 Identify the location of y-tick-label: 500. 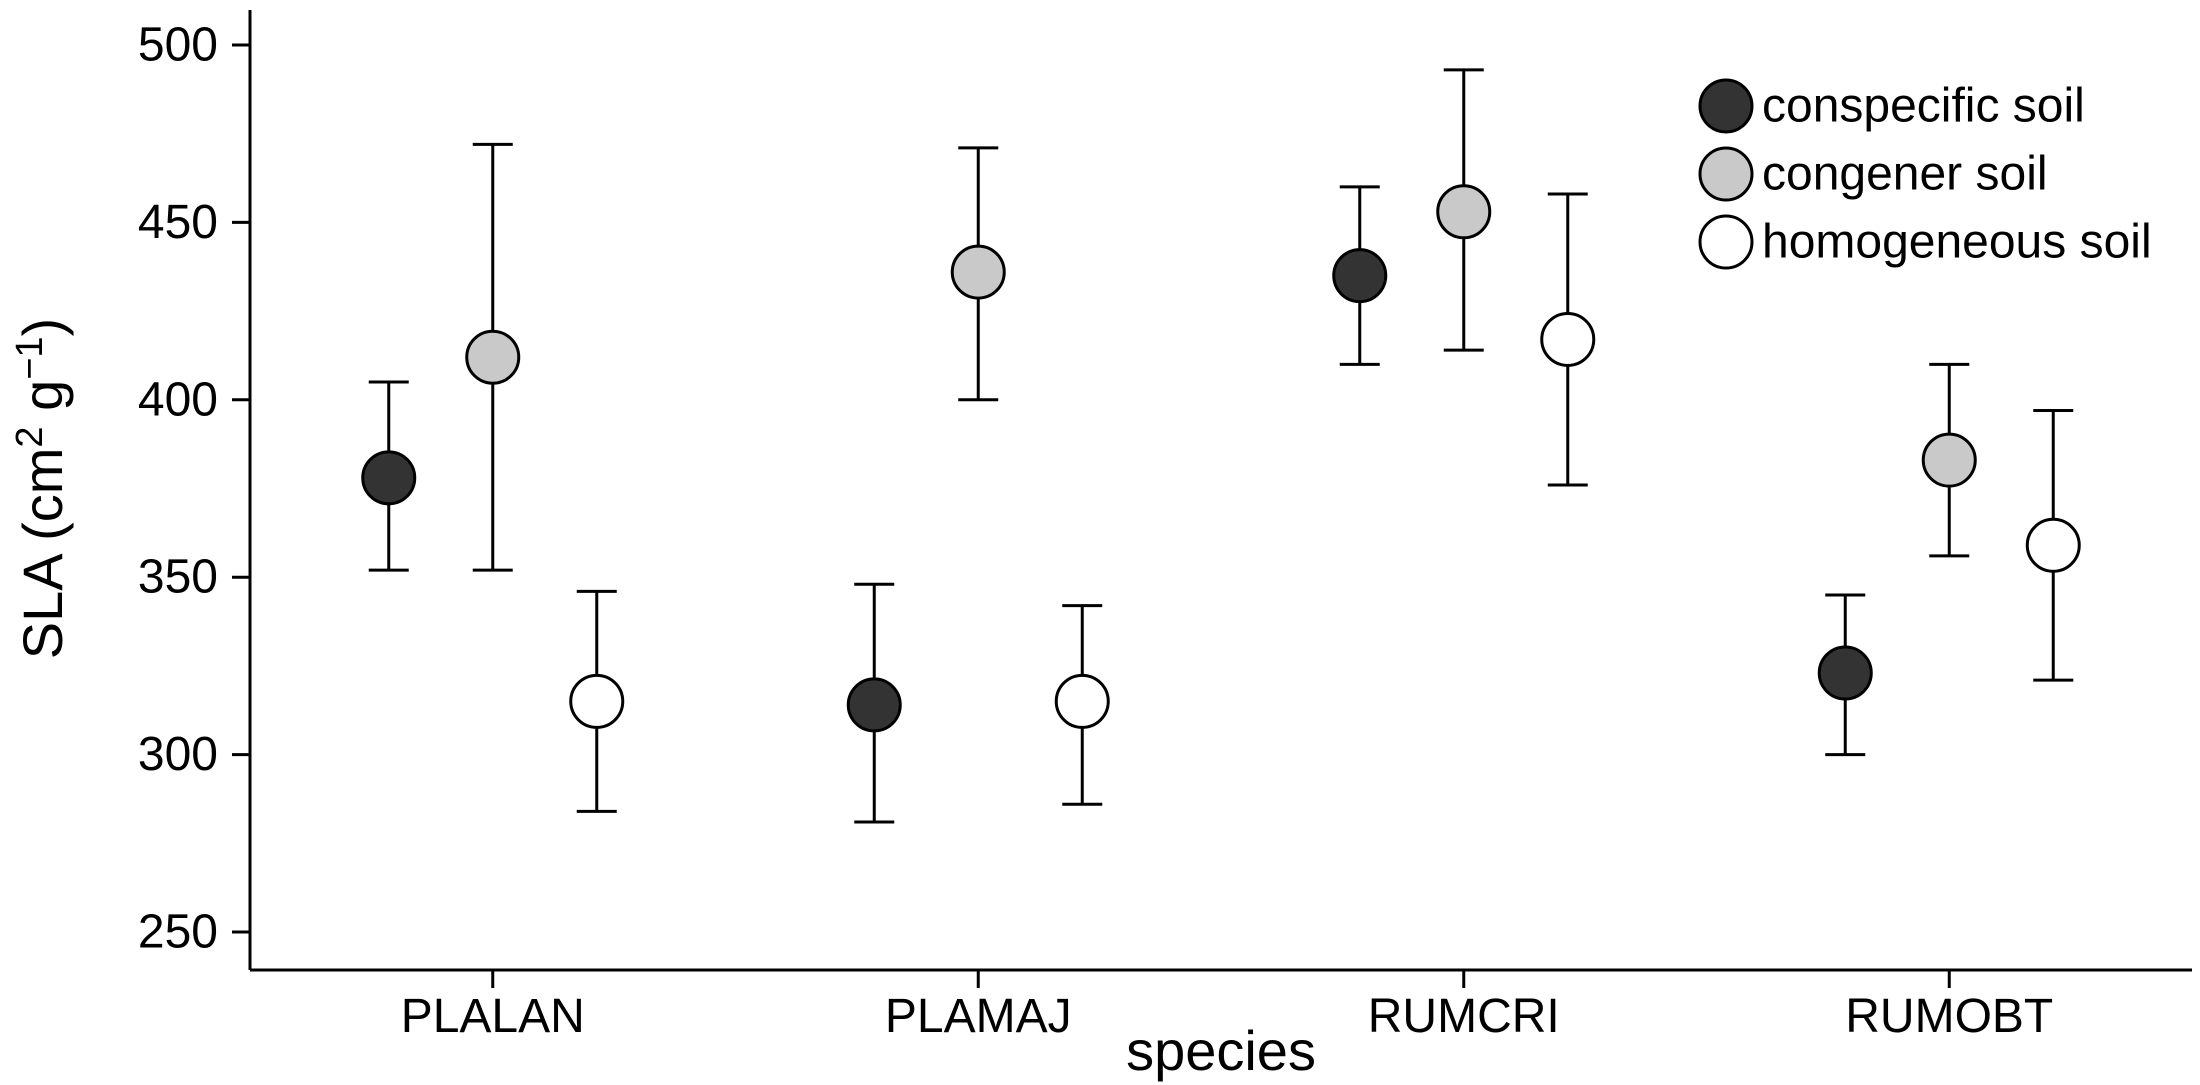
(178, 45).